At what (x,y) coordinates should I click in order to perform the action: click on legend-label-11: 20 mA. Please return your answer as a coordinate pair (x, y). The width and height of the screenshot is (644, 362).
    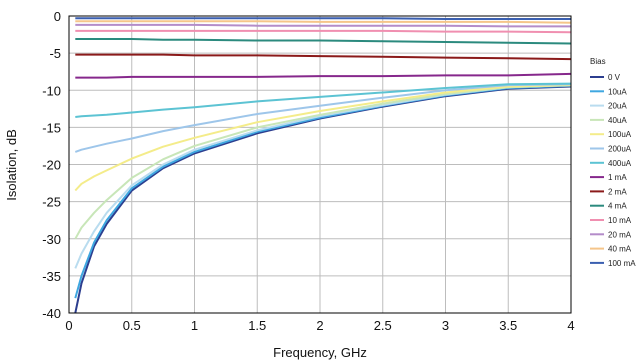
    Looking at the image, I should click on (620, 234).